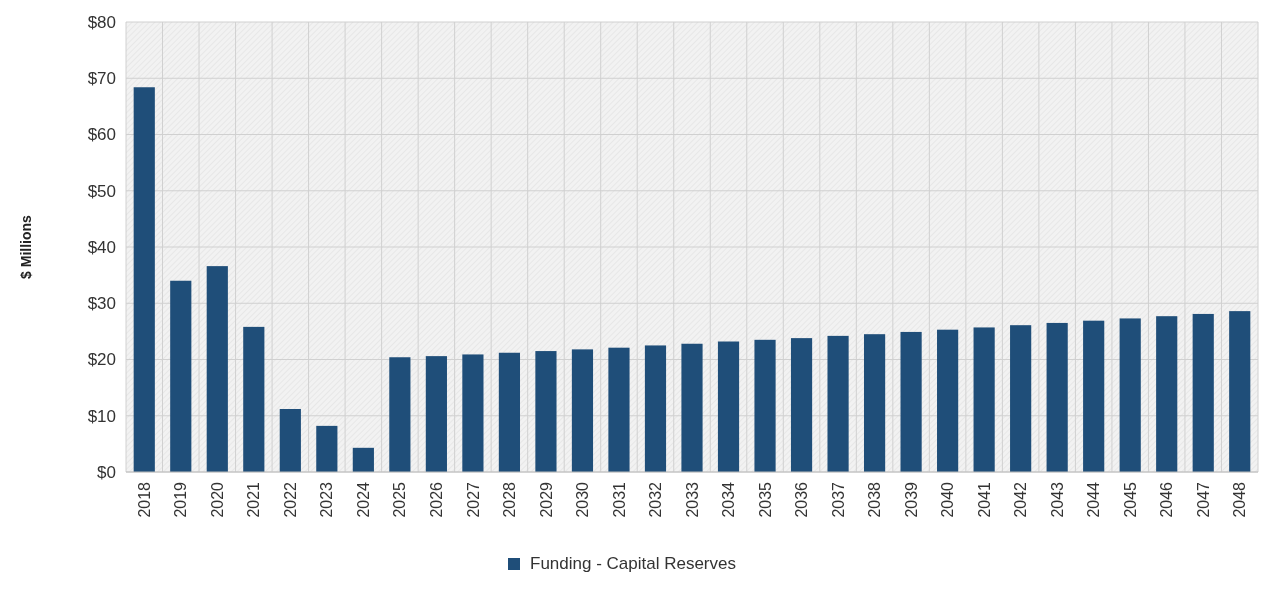 The width and height of the screenshot is (1277, 592). Describe the element at coordinates (1203, 499) in the screenshot. I see `x-tick-label: 2047` at that location.